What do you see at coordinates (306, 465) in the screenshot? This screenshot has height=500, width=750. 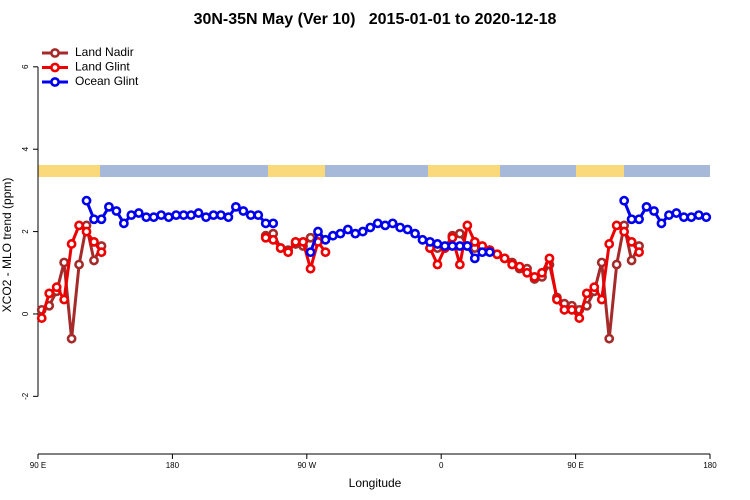 I see `x-tick-label: 90 W` at bounding box center [306, 465].